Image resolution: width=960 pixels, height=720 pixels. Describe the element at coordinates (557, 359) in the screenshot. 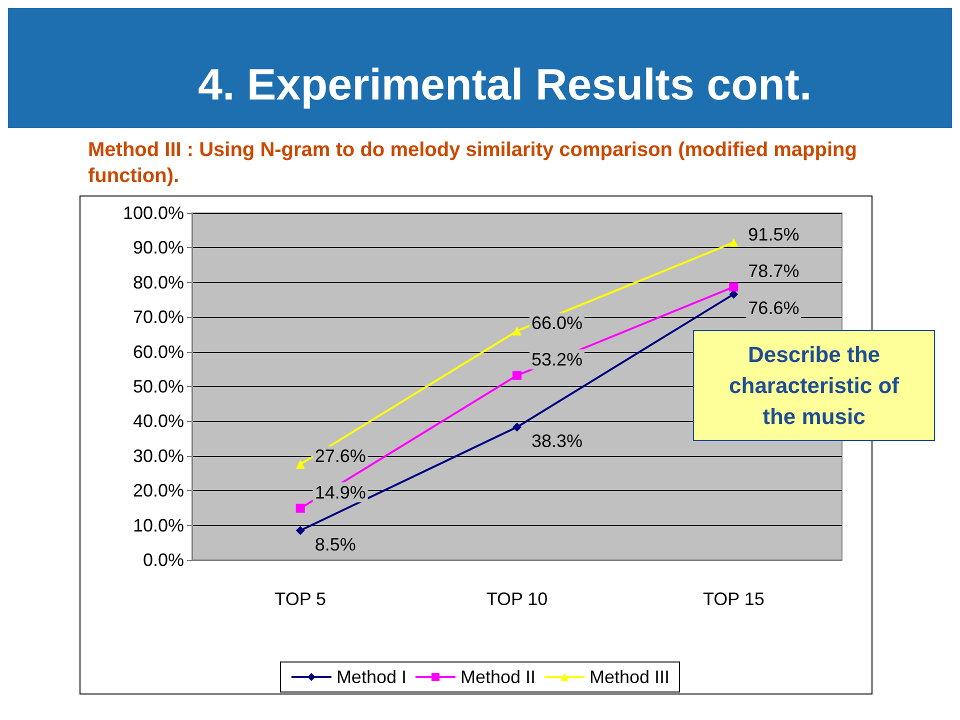

I see `data-label: 53.2%` at that location.